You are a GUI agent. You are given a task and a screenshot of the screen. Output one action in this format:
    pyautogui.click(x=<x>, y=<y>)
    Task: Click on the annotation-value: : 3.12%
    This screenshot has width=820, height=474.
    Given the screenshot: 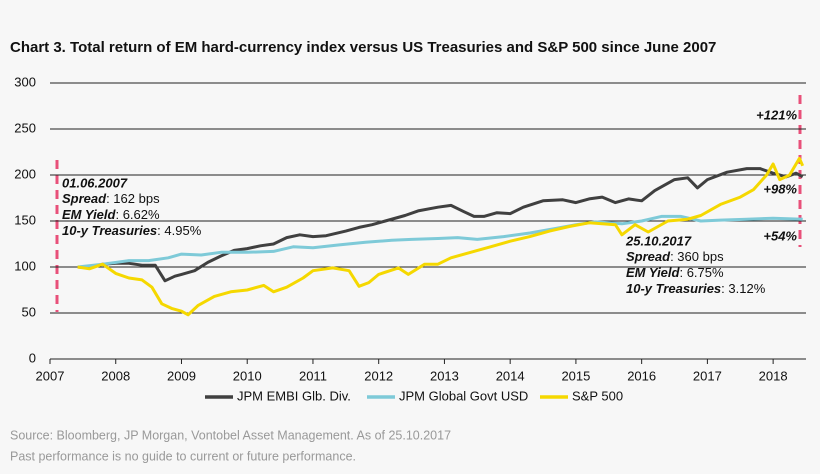 What is the action you would take?
    pyautogui.click(x=743, y=288)
    